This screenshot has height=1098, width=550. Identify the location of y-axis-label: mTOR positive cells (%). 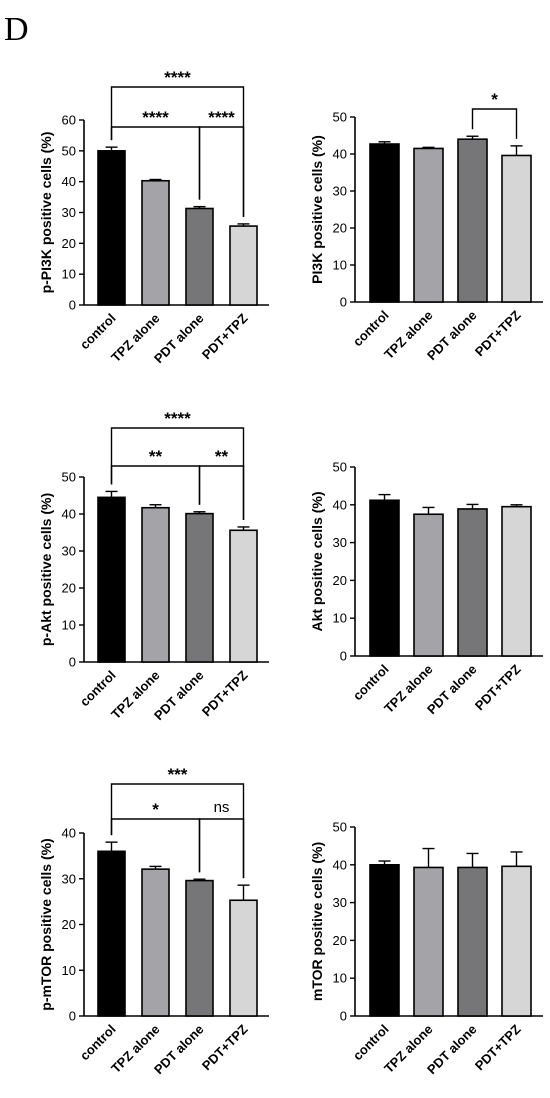
(317, 921).